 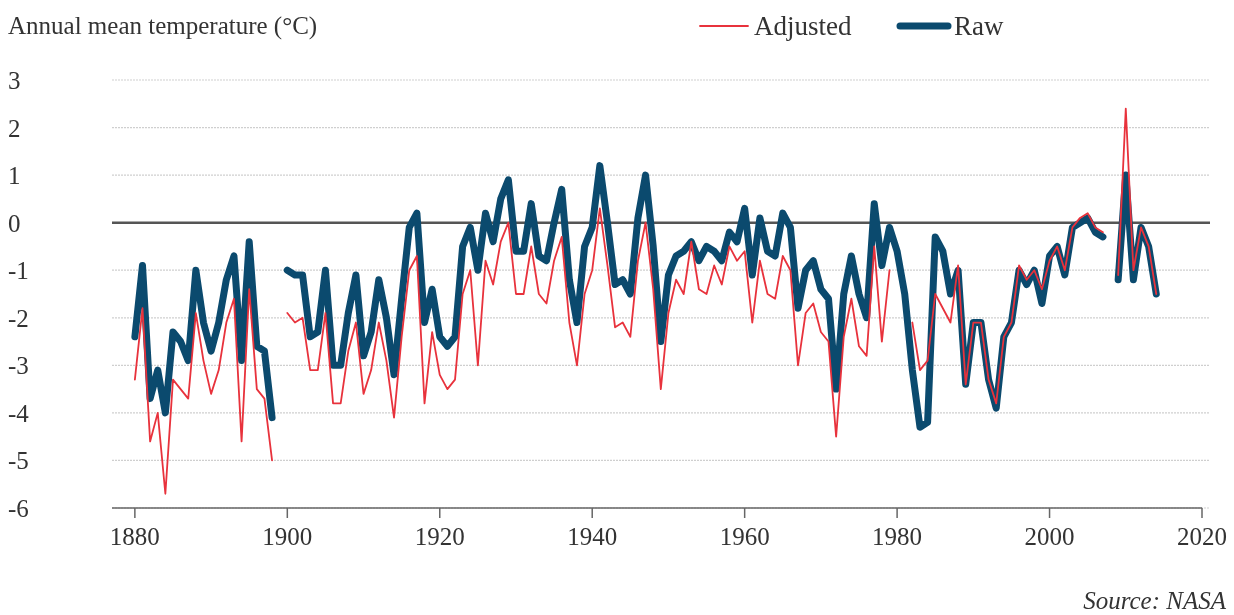 I want to click on source-note: Source: NASA, so click(x=1155, y=600).